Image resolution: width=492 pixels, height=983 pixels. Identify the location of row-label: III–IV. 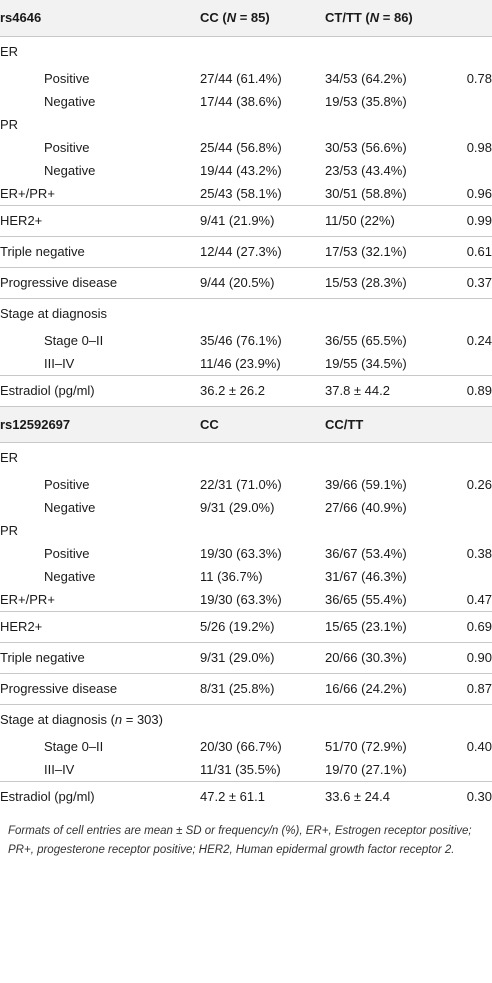
(100, 363).